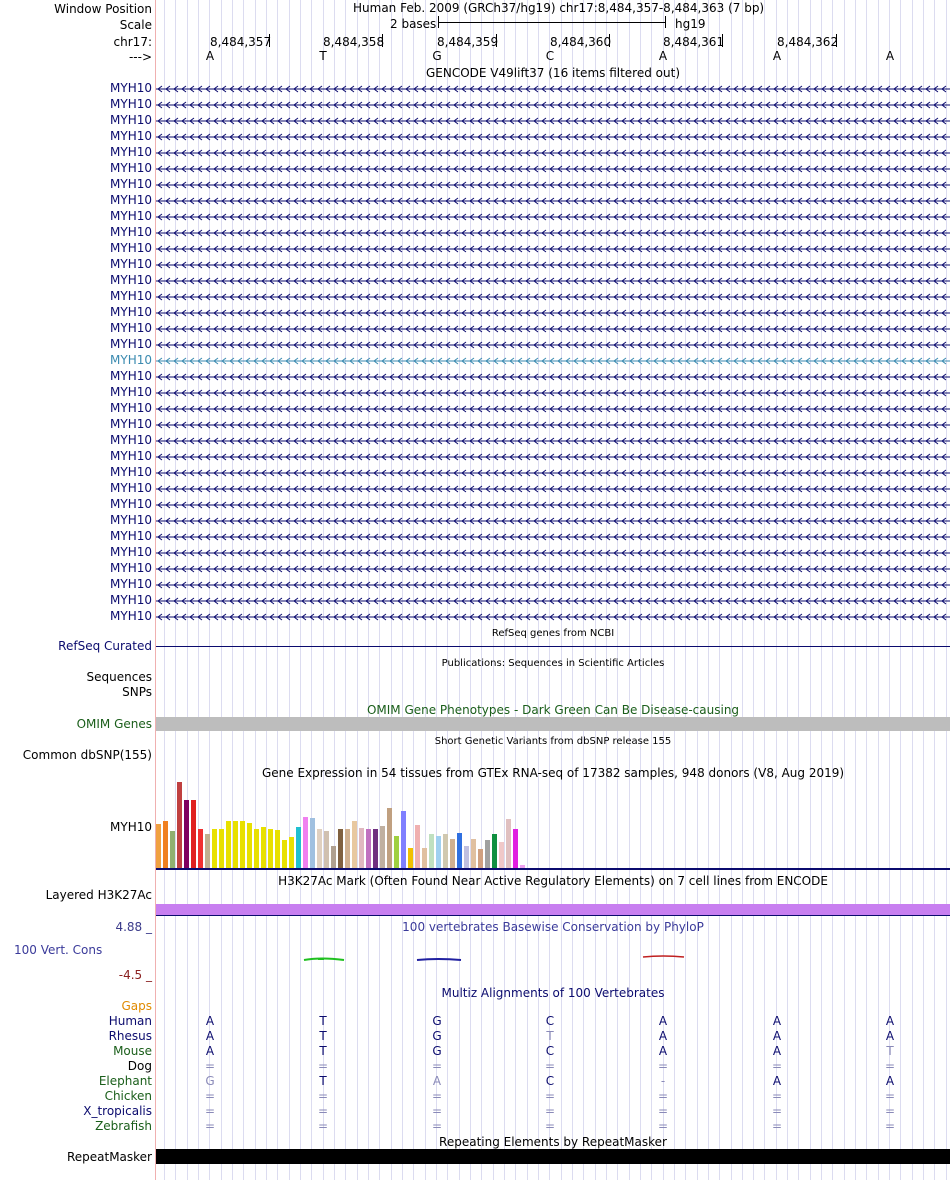  Describe the element at coordinates (553, 909) in the screenshot. I see `h3k27ac-signal` at that location.